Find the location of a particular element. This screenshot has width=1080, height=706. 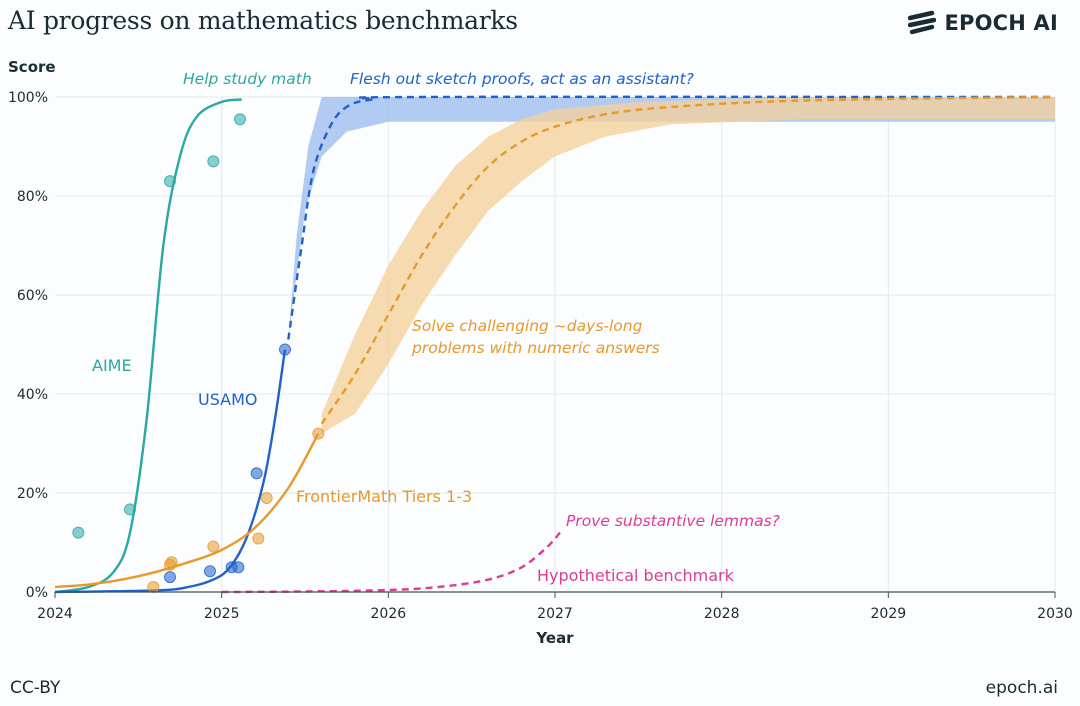

hypothetical-series-label: Hypothetical benchmark is located at coordinates (636, 575).